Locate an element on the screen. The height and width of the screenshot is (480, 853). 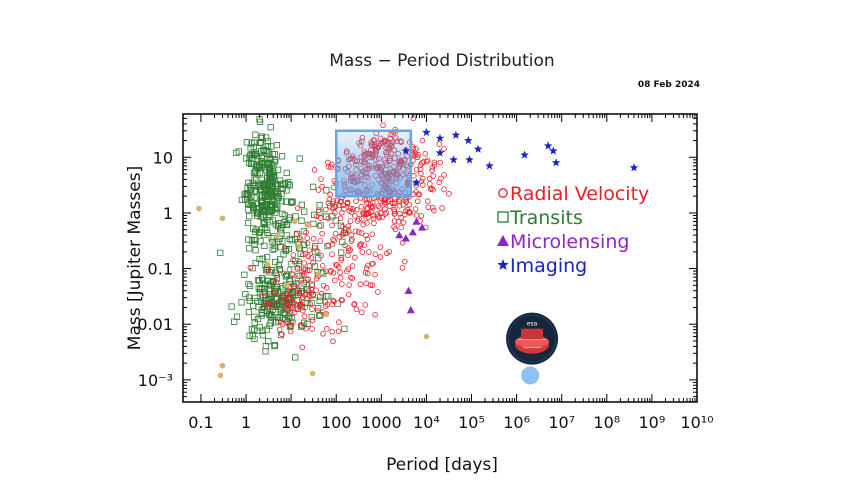
x-tick-label: 0.1 is located at coordinates (200, 422).